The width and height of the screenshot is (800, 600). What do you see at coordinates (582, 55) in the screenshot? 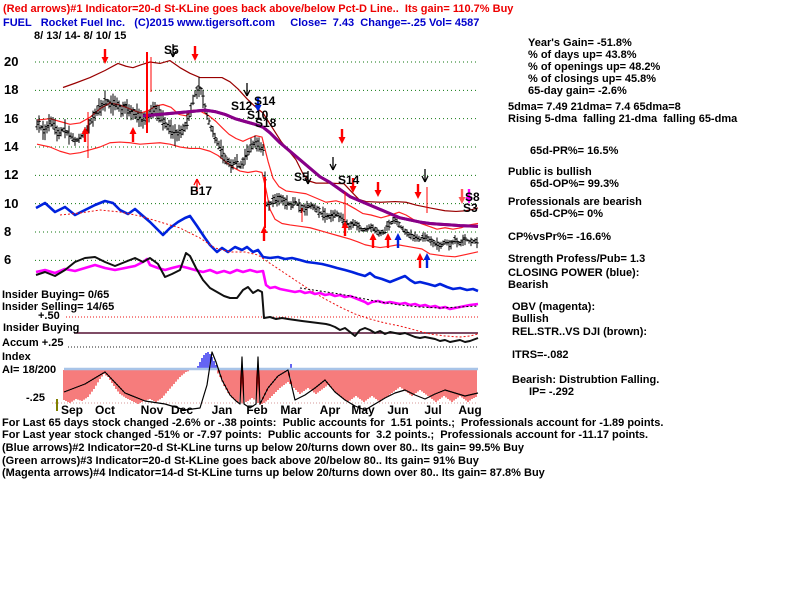
I see `right-panel-line: % of days up= 43.8%` at bounding box center [582, 55].